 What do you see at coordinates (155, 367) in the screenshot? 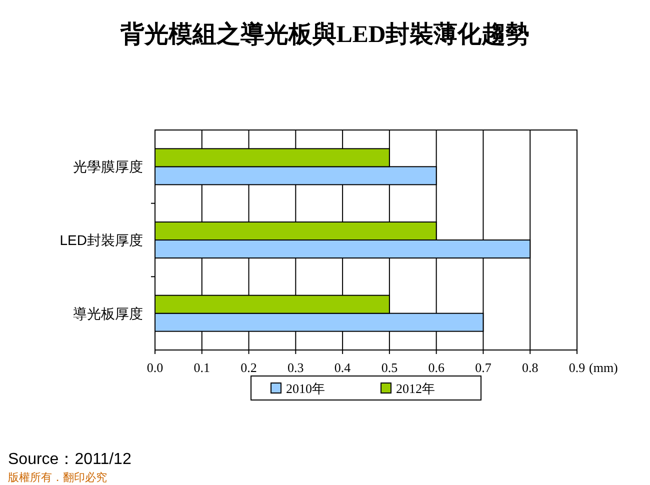
I see `x-tick-label: 0.0` at bounding box center [155, 367].